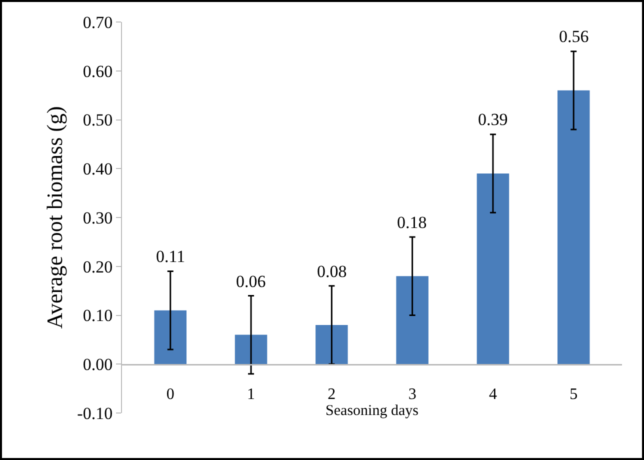 Image resolution: width=644 pixels, height=460 pixels. What do you see at coordinates (97, 169) in the screenshot?
I see `y-tick-label: 0.40` at bounding box center [97, 169].